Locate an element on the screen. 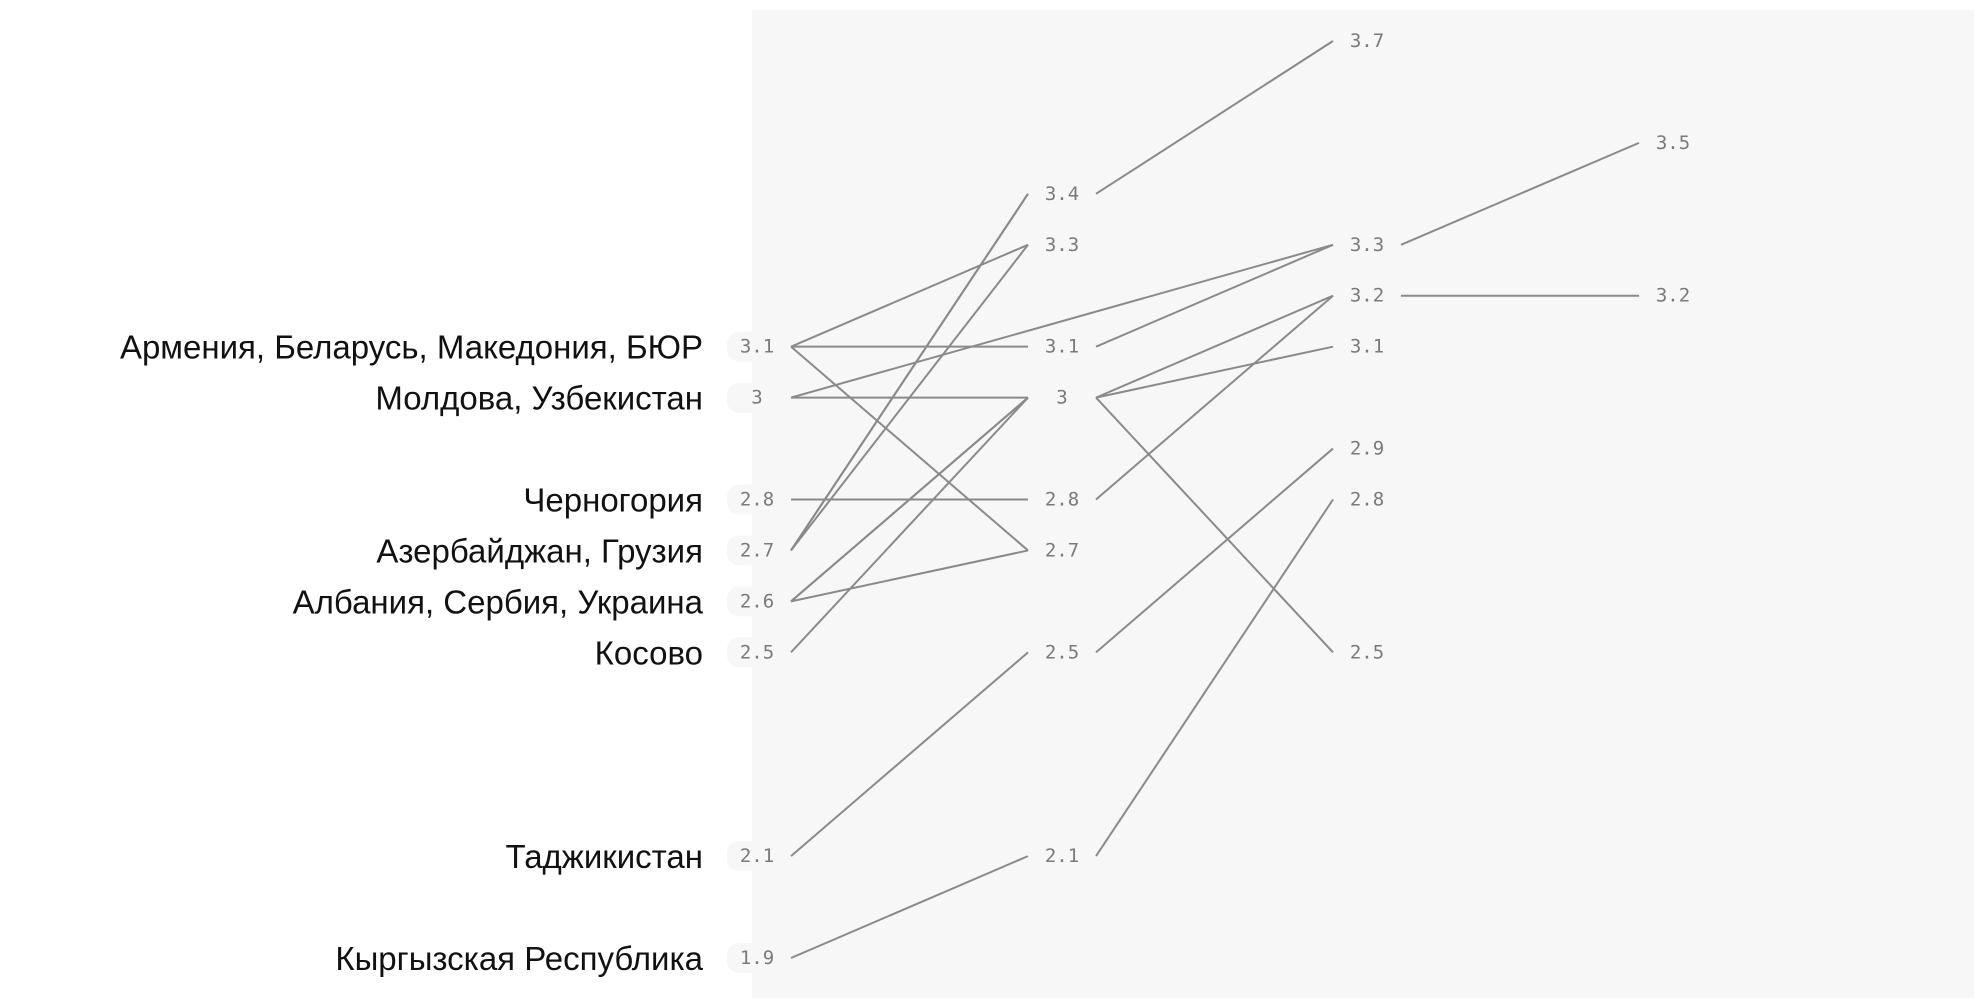 This screenshot has width=1974, height=1003. value-label-text: 3.5 is located at coordinates (1673, 143).